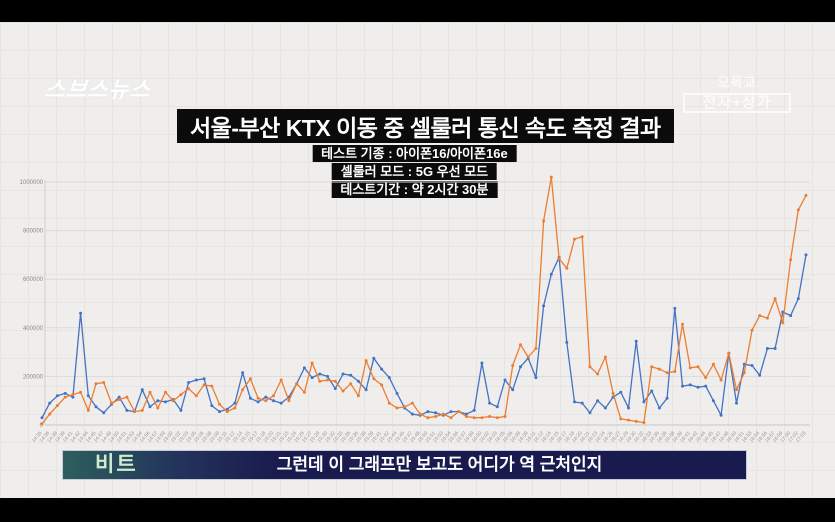  What do you see at coordinates (33, 232) in the screenshot?
I see `svg-text: 800000` at bounding box center [33, 232].